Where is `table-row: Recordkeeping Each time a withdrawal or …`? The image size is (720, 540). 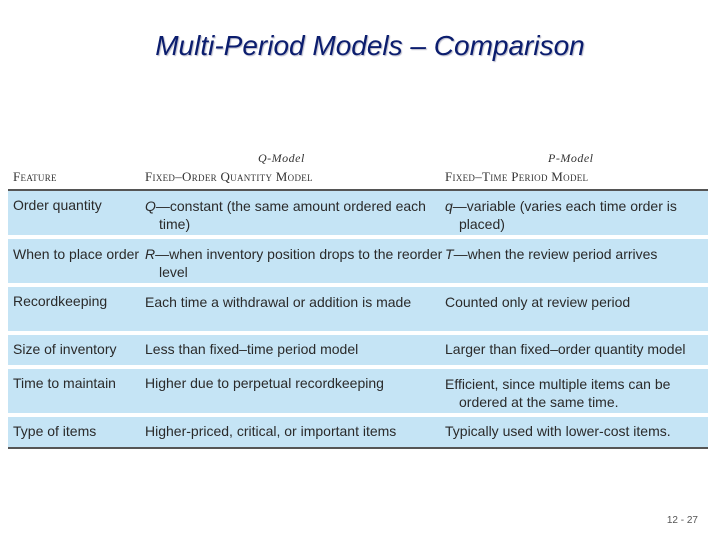
table-row: Recordkeeping Each time a withdrawal or … is located at coordinates (358, 311).